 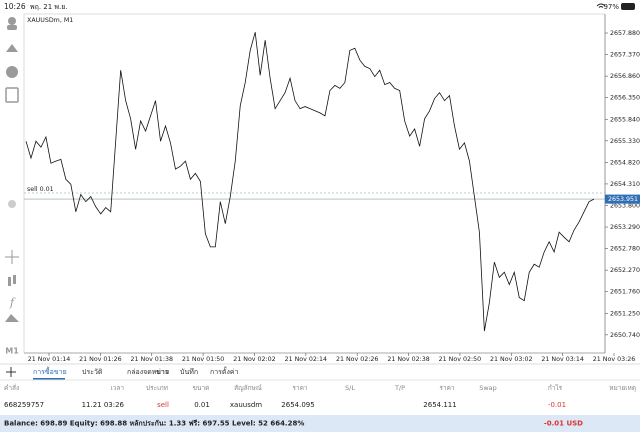 What do you see at coordinates (12, 257) in the screenshot?
I see `icon-crosshair` at bounding box center [12, 257].